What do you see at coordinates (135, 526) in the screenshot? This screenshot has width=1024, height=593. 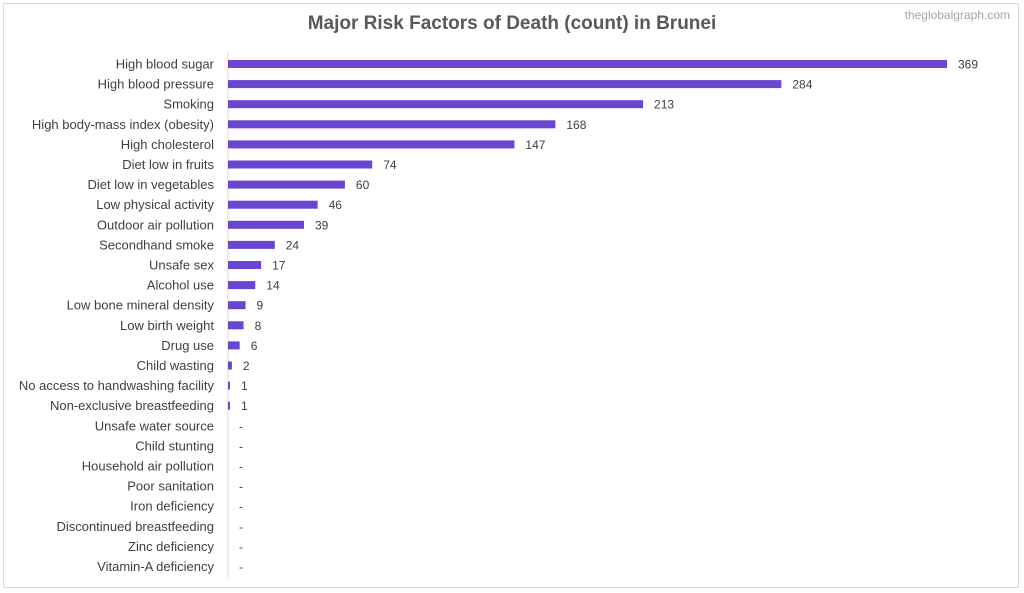 I see `category-label: Discontinued breastfeeding` at bounding box center [135, 526].